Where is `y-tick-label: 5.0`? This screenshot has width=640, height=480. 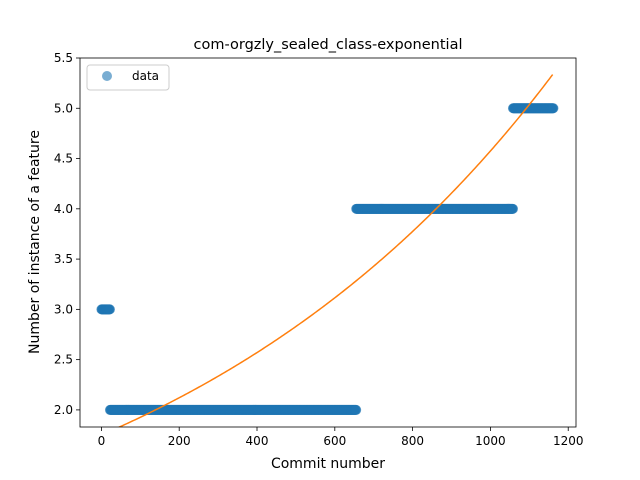 y-tick-label: 5.0 is located at coordinates (63, 108).